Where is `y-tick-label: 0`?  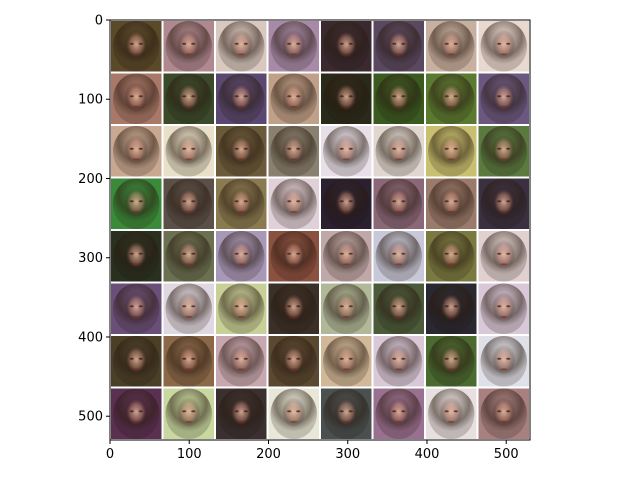
y-tick-label: 0 is located at coordinates (99, 21).